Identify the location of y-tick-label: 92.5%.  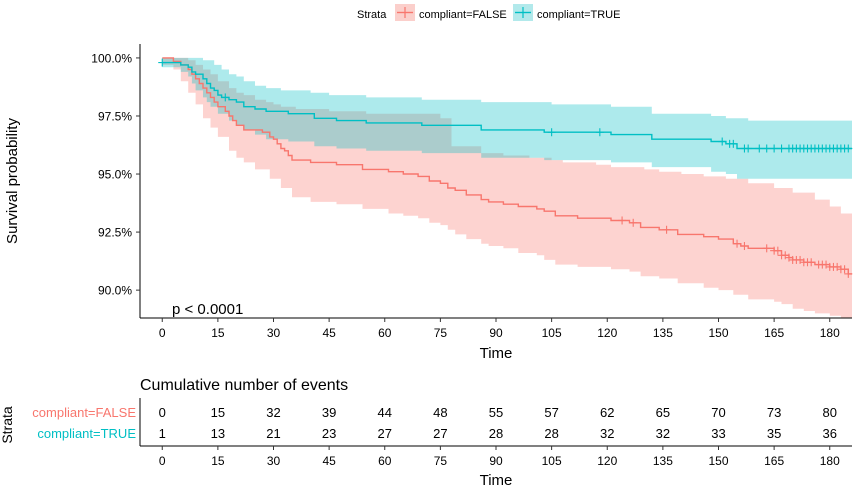
(115, 233).